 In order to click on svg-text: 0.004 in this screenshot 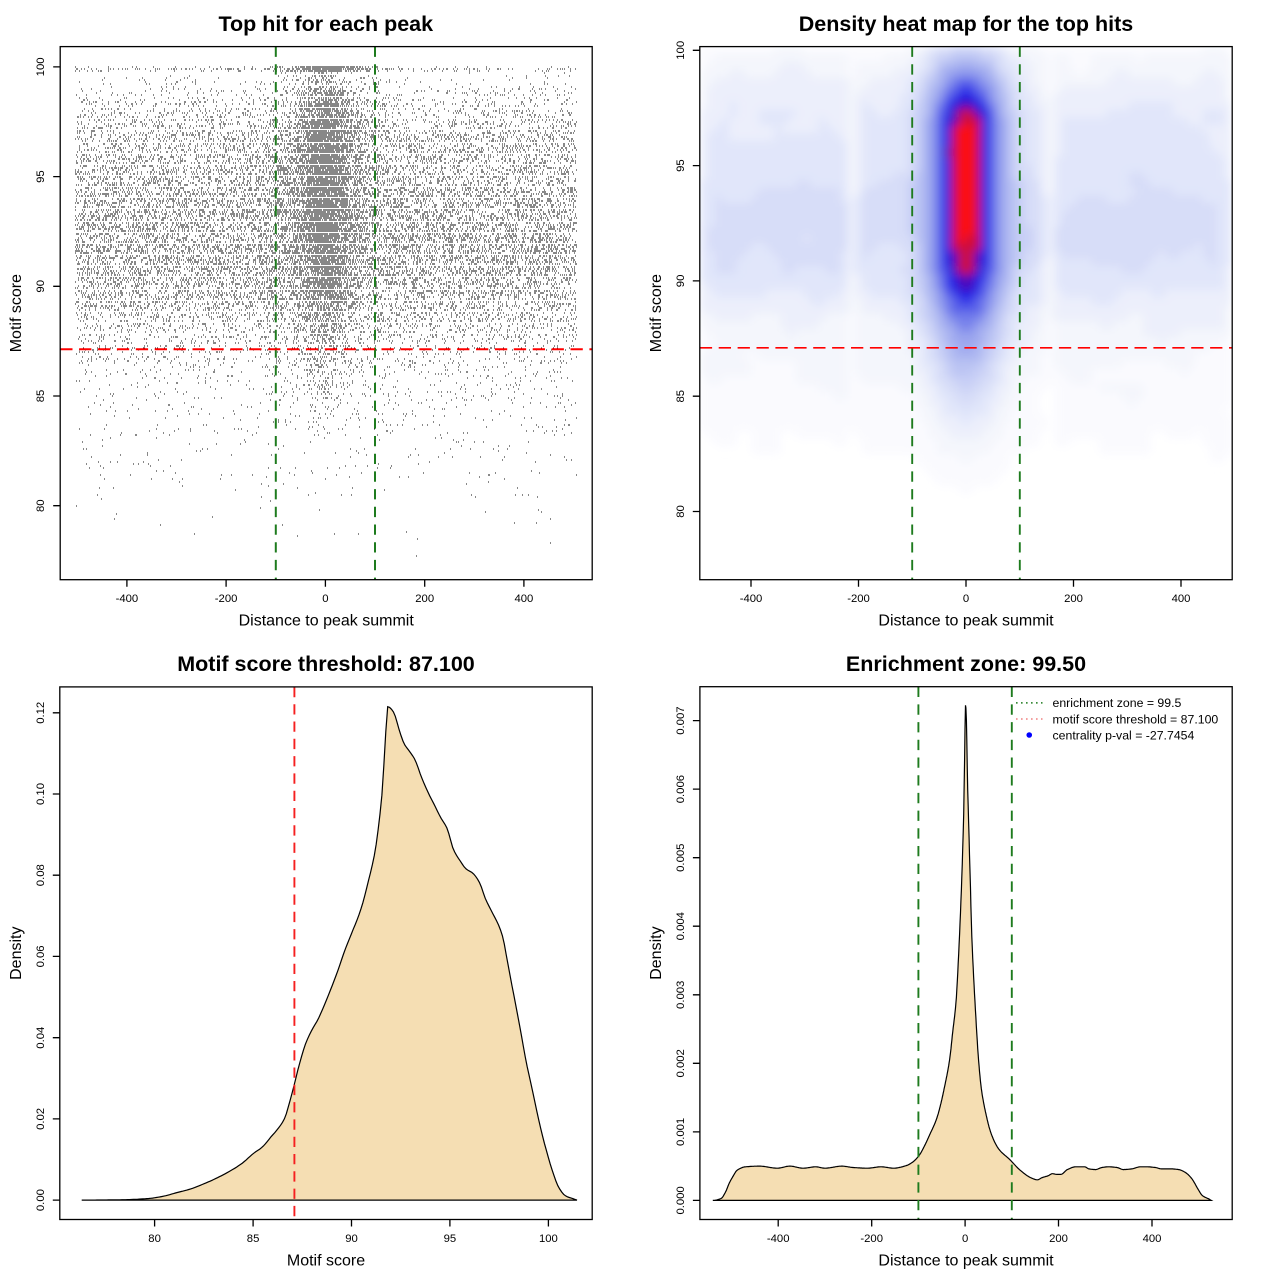, I will do `click(681, 926)`.